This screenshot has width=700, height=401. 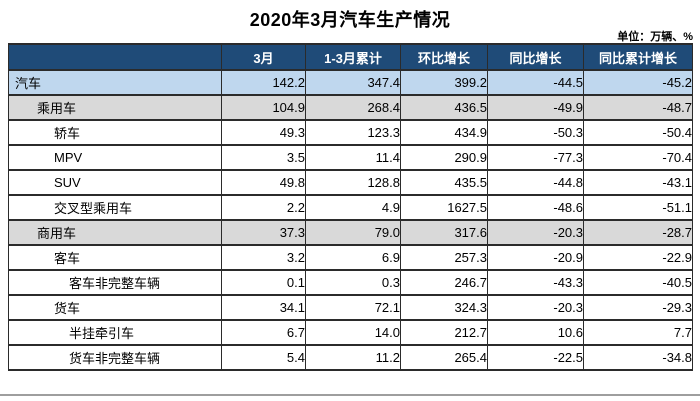 What do you see at coordinates (638, 132) in the screenshot?
I see `cell-value: -50.4` at bounding box center [638, 132].